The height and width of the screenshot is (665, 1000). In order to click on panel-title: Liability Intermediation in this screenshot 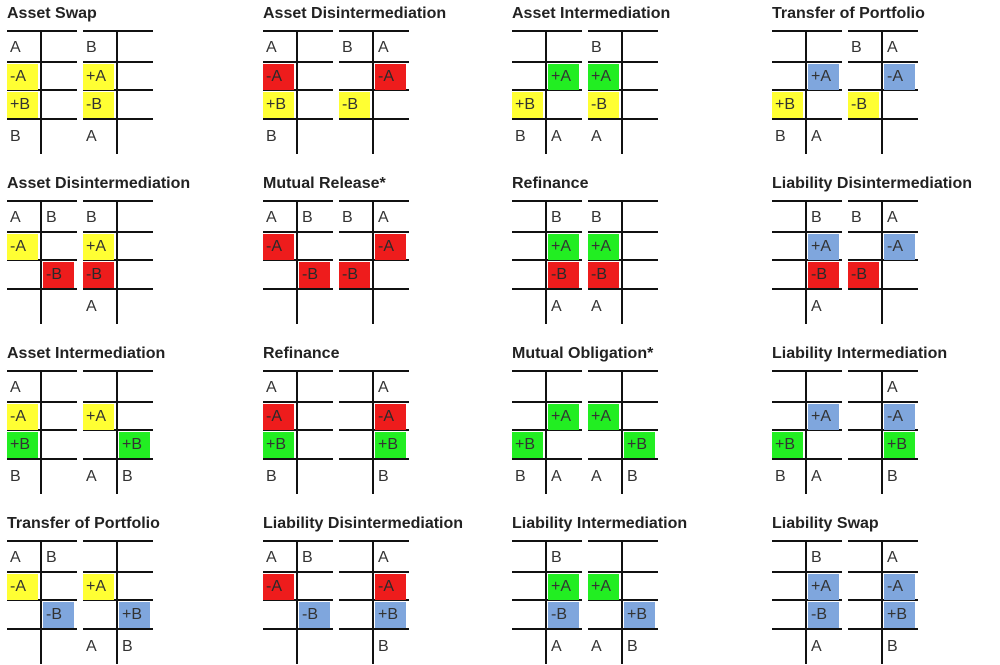, I will do `click(860, 353)`.